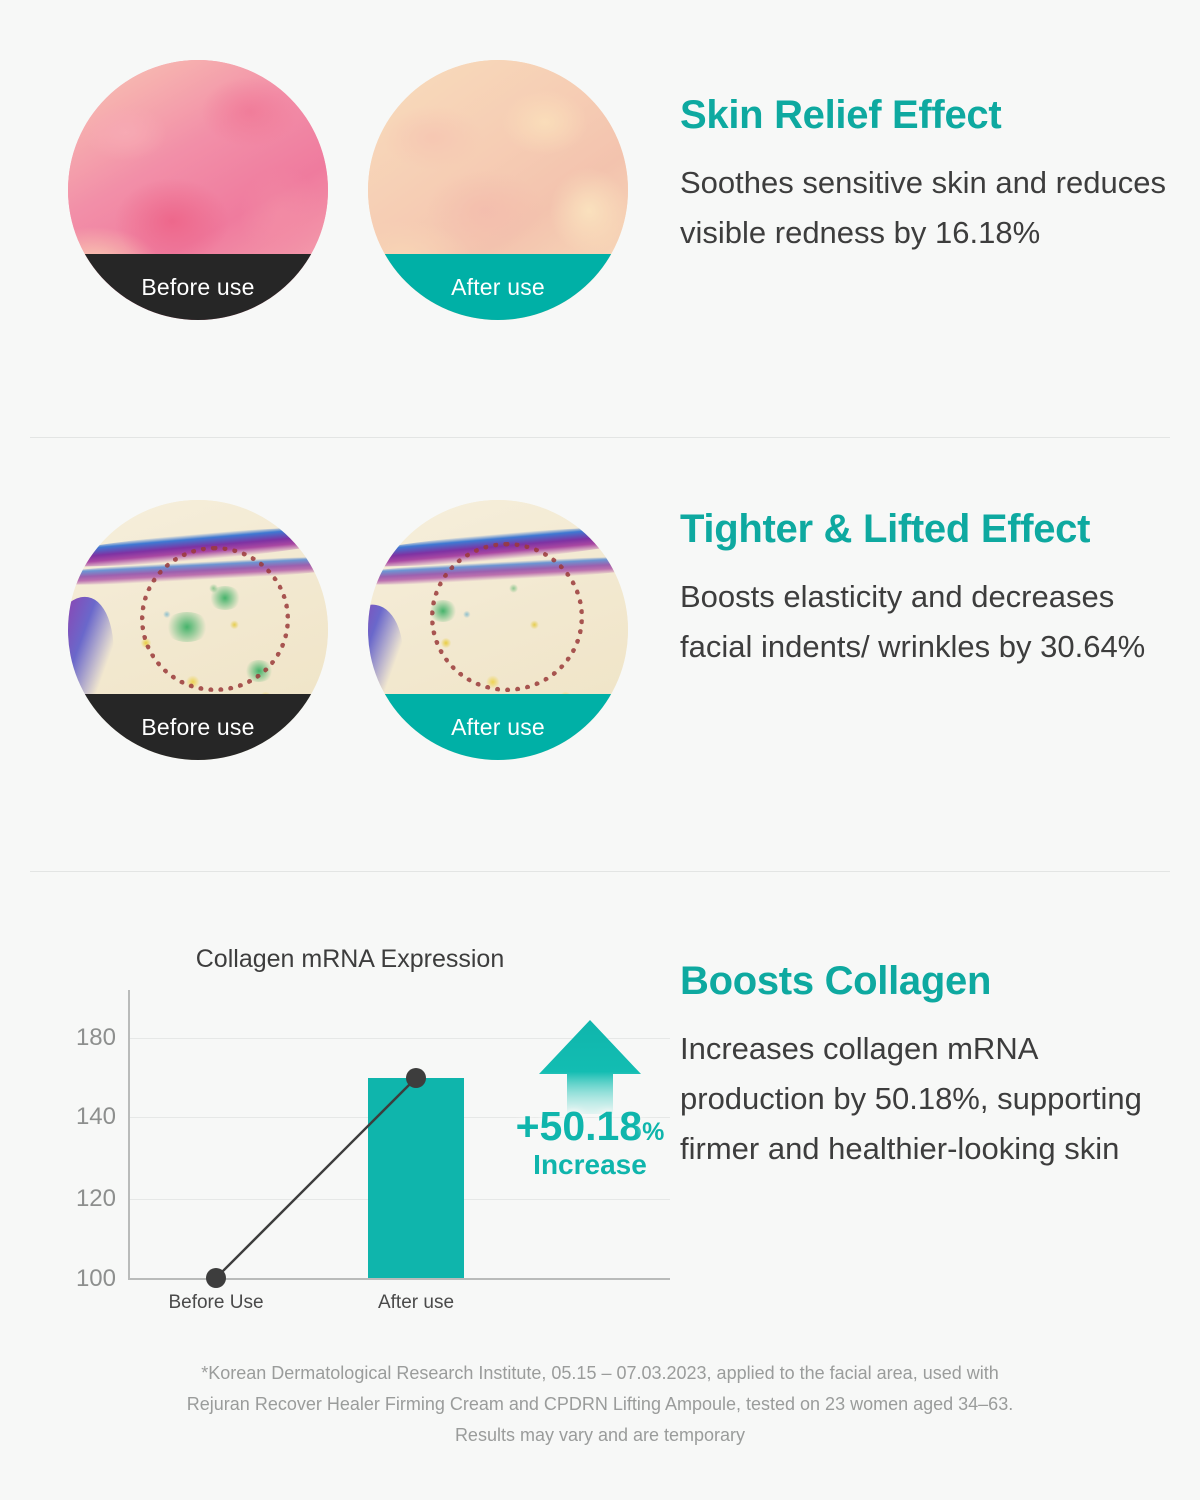 Image resolution: width=1200 pixels, height=1500 pixels. I want to click on before-image-lift: Before use, so click(198, 630).